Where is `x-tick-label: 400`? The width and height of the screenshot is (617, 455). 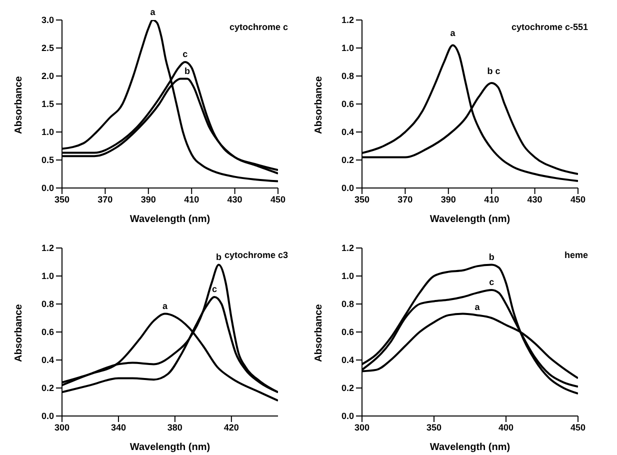 x-tick-label: 400 is located at coordinates (506, 427).